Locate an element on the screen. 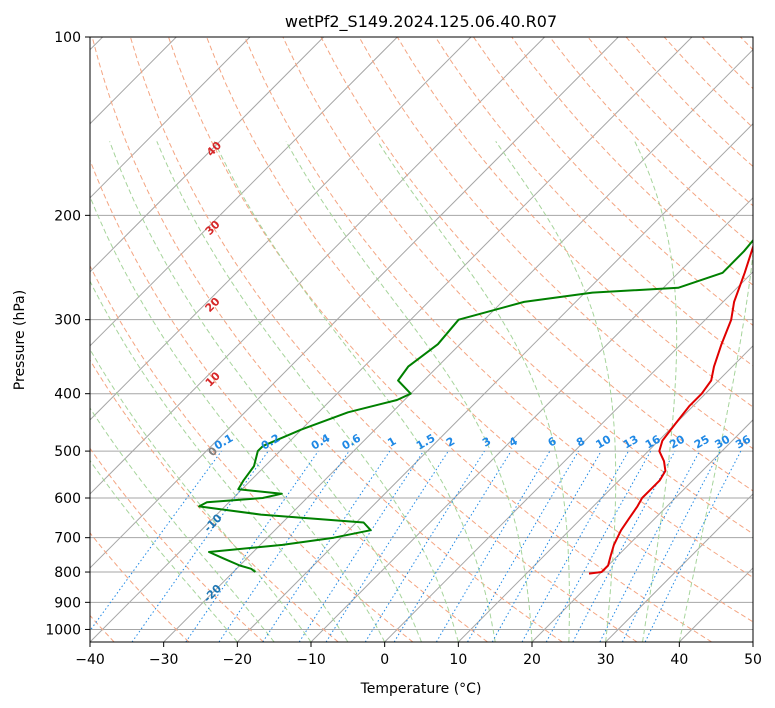 This screenshot has width=775, height=708. mixing-ratio-label: 1 is located at coordinates (391, 442).